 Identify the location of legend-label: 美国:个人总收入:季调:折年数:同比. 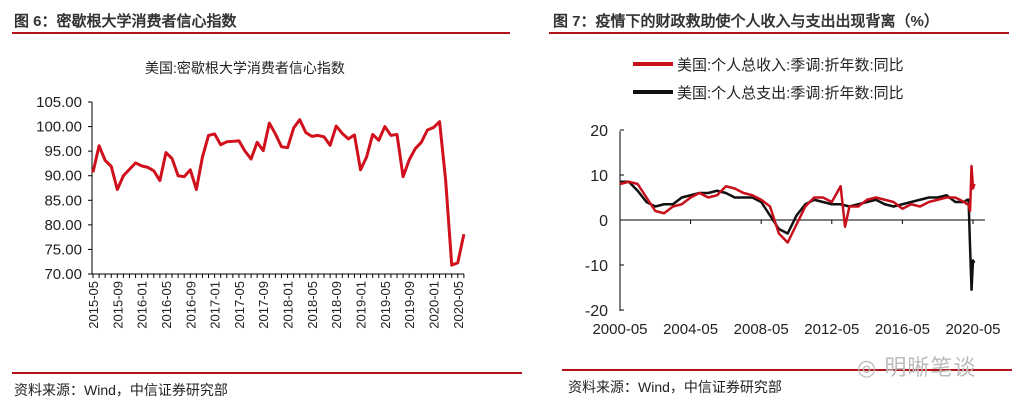
(790, 65).